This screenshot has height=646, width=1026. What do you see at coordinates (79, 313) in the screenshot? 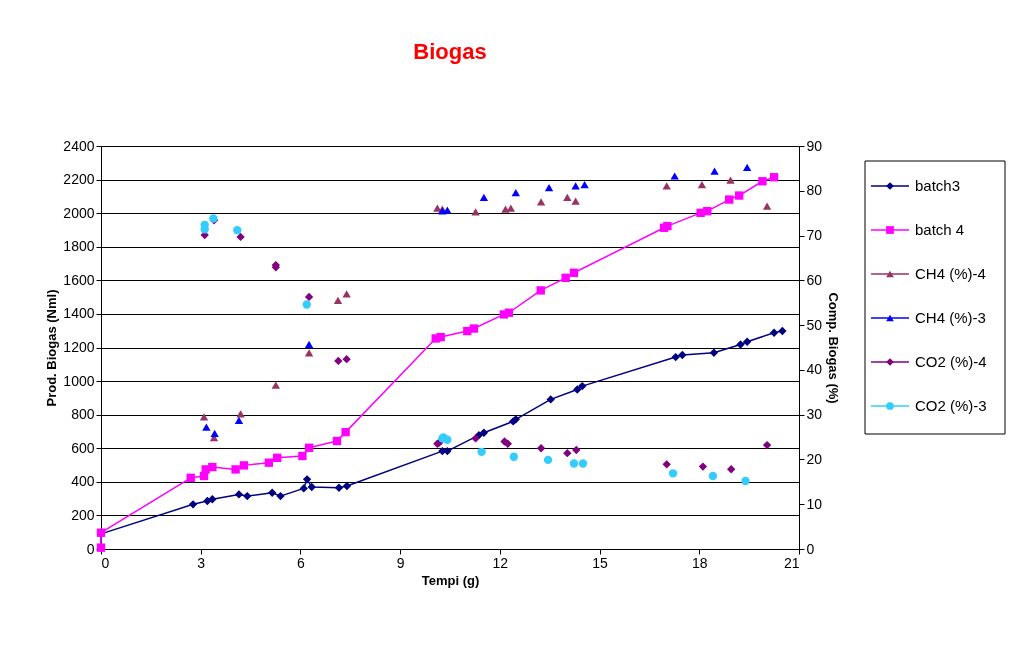
I see `y-tick-label: 1400` at bounding box center [79, 313].